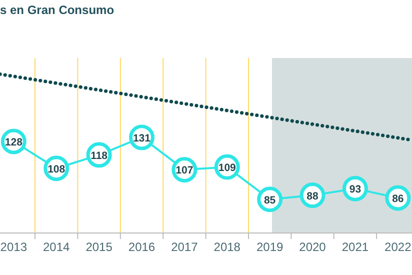 This screenshot has width=412, height=275. What do you see at coordinates (14, 247) in the screenshot?
I see `x-tick-label: 2013` at bounding box center [14, 247].